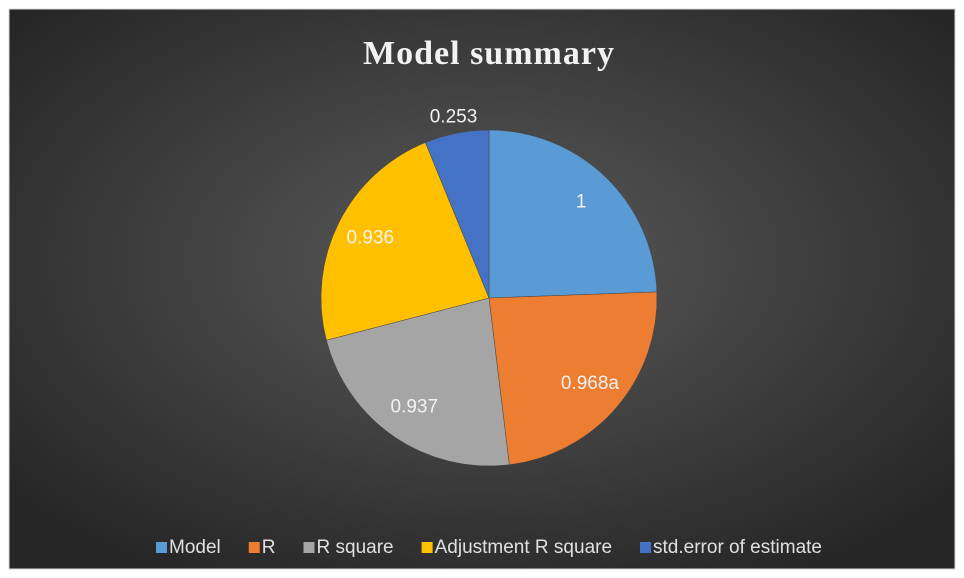 Image resolution: width=964 pixels, height=578 pixels. I want to click on legend-label: R, so click(269, 547).